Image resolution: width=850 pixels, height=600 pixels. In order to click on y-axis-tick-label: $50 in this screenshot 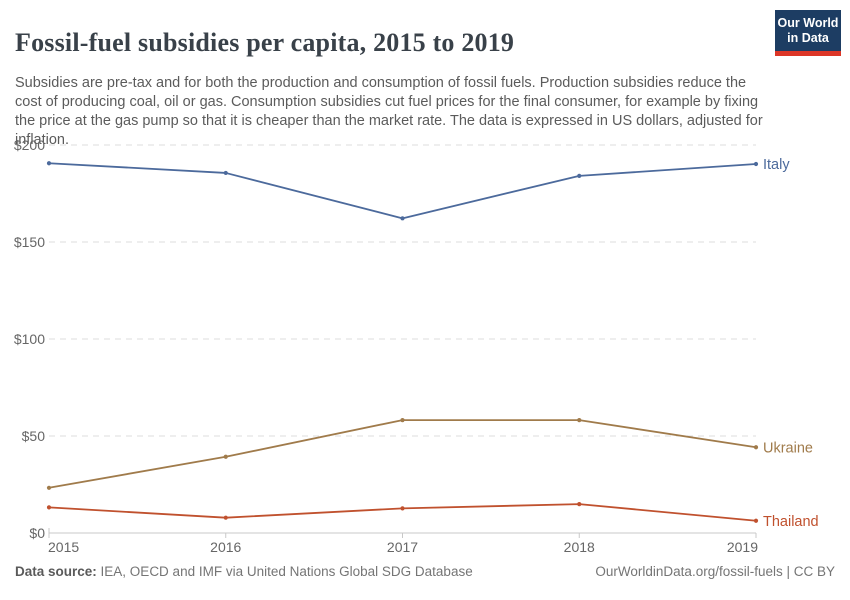, I will do `click(34, 436)`.